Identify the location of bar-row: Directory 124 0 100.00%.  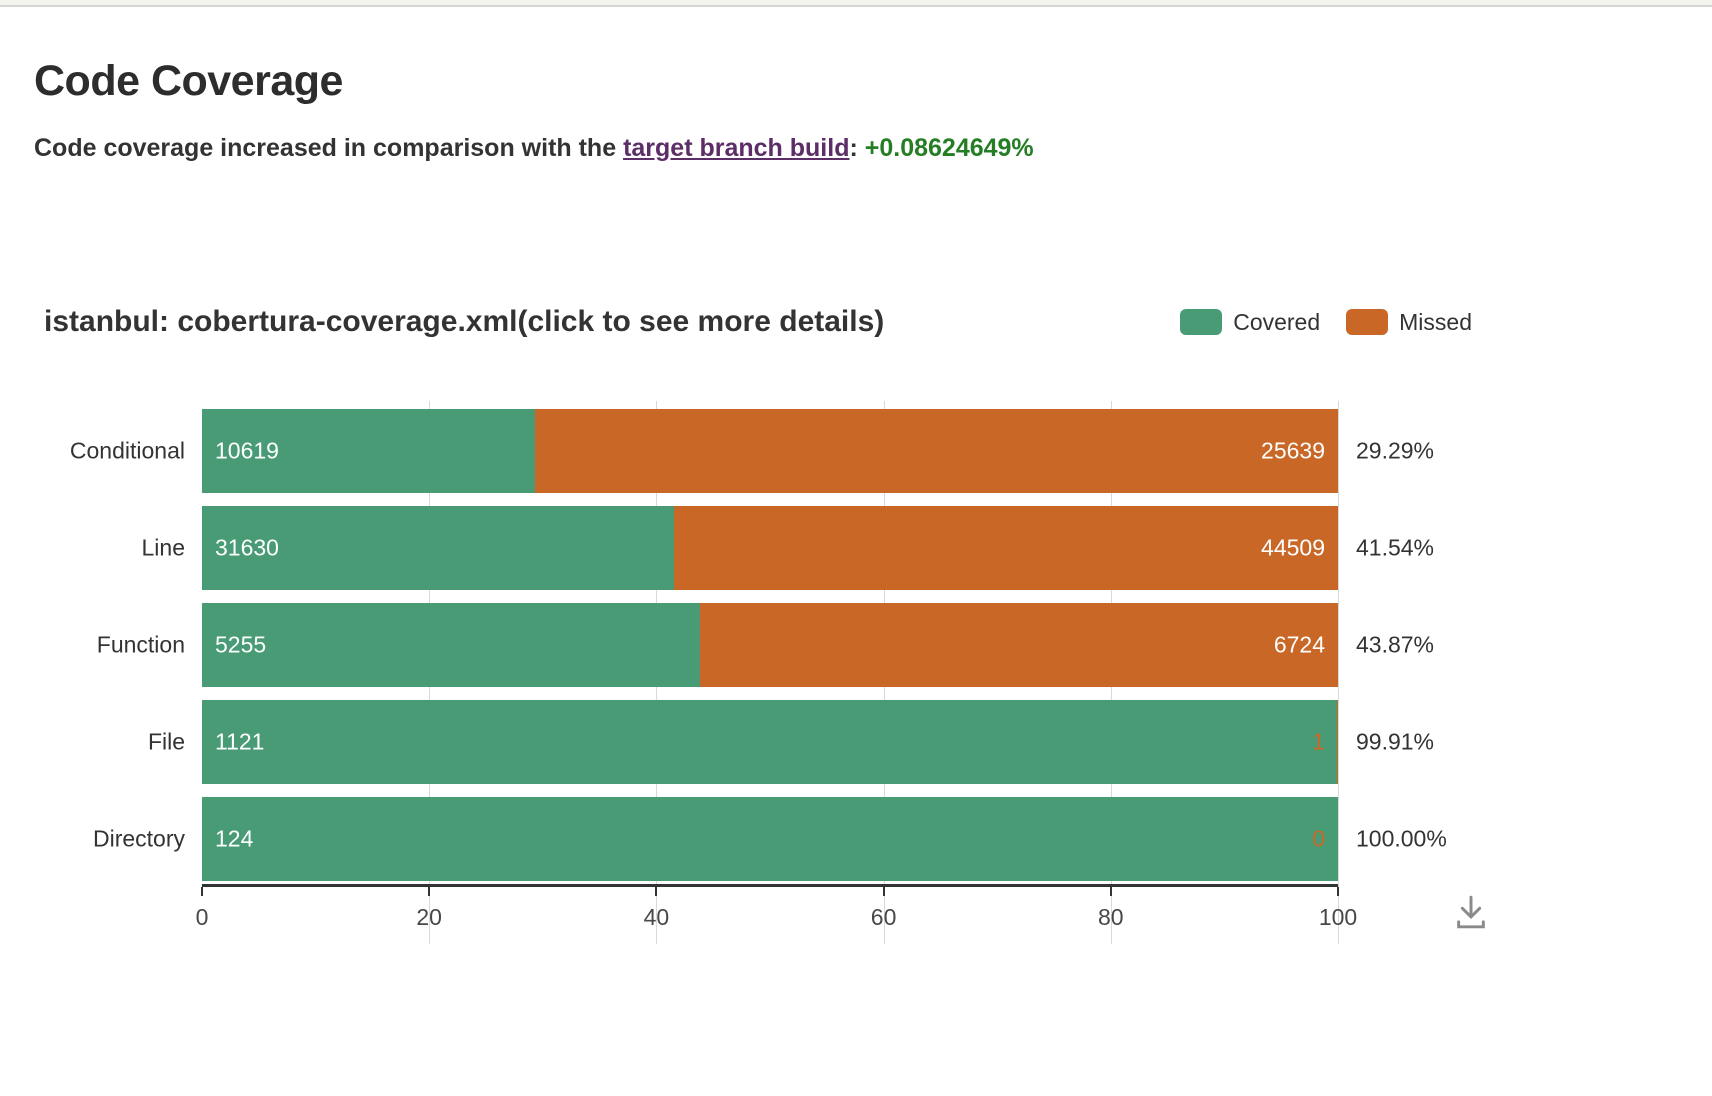
(770, 839).